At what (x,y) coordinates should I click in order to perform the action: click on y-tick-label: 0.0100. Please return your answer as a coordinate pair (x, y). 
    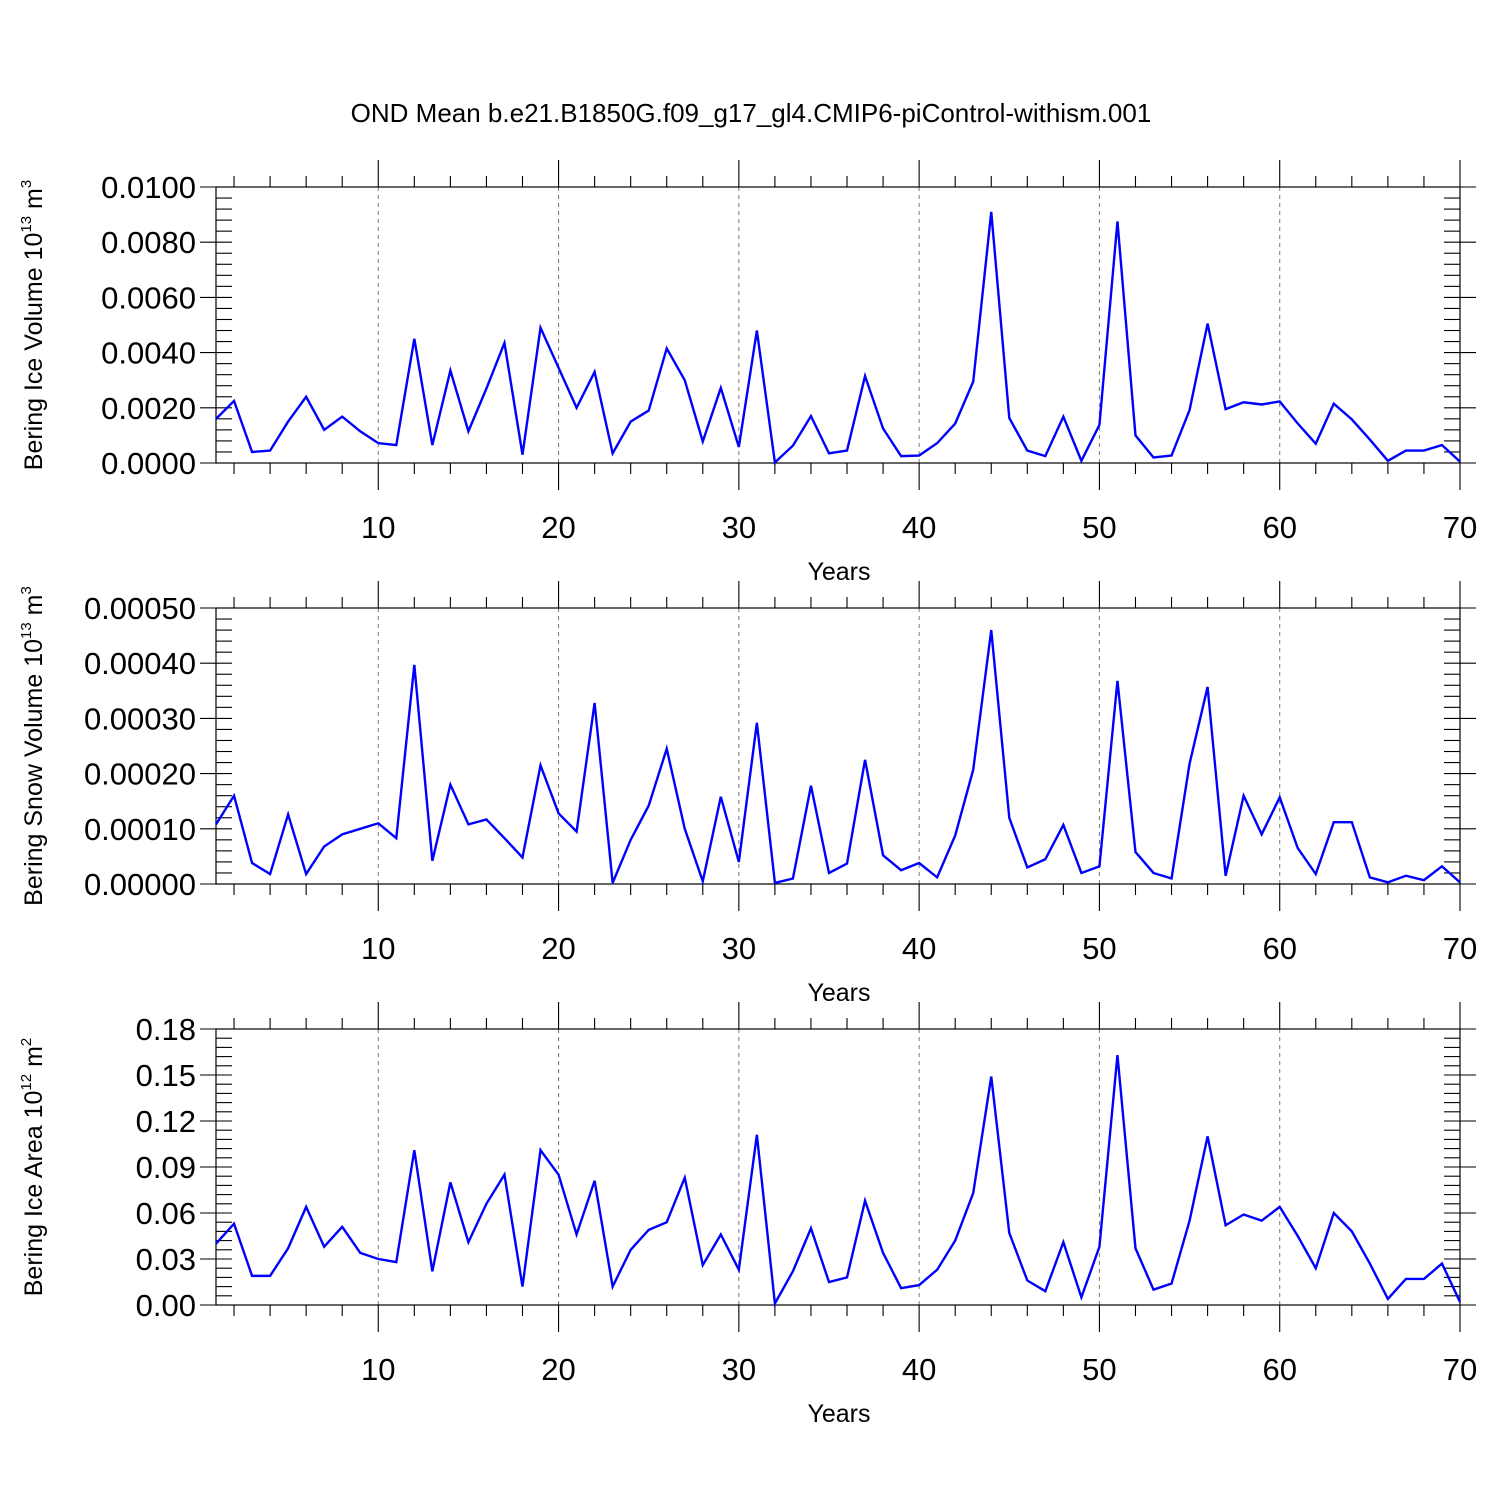
    Looking at the image, I should click on (148, 187).